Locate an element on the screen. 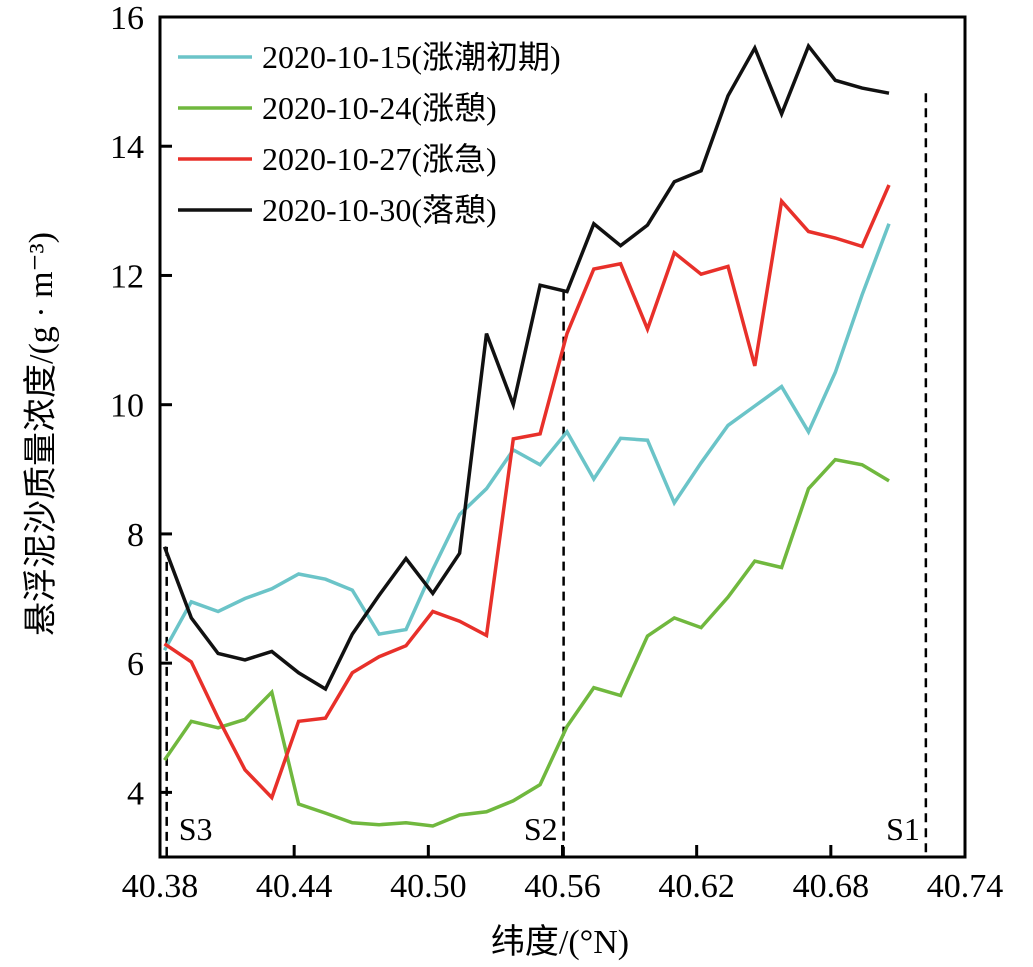 This screenshot has width=1033, height=967. y-axis-title: 悬浮泥沙质量浓度/(g · m⁻³) is located at coordinates (41, 434).